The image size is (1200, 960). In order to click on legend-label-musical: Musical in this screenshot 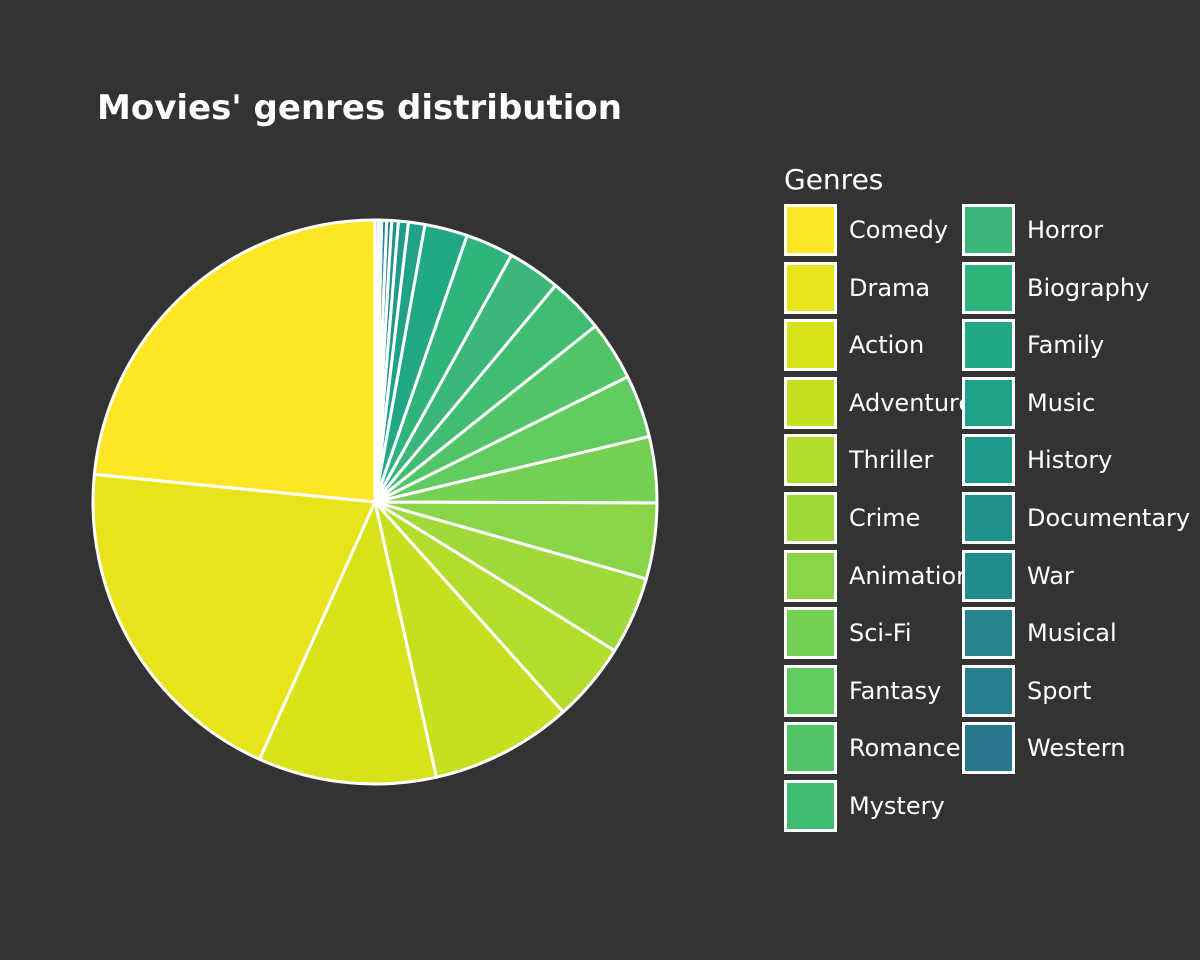, I will do `click(1072, 633)`.